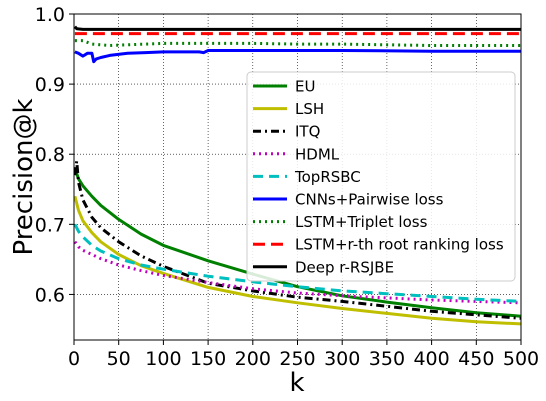 This screenshot has height=401, width=546. I want to click on x-axis-label: k, so click(296, 383).